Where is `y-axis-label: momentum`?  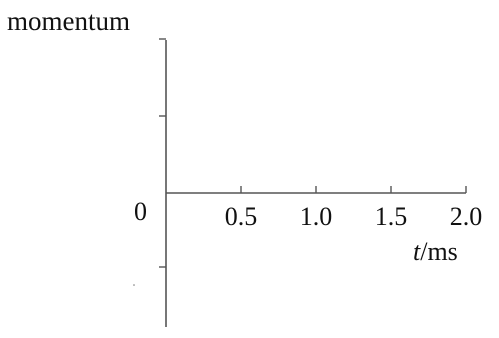 y-axis-label: momentum is located at coordinates (68, 21).